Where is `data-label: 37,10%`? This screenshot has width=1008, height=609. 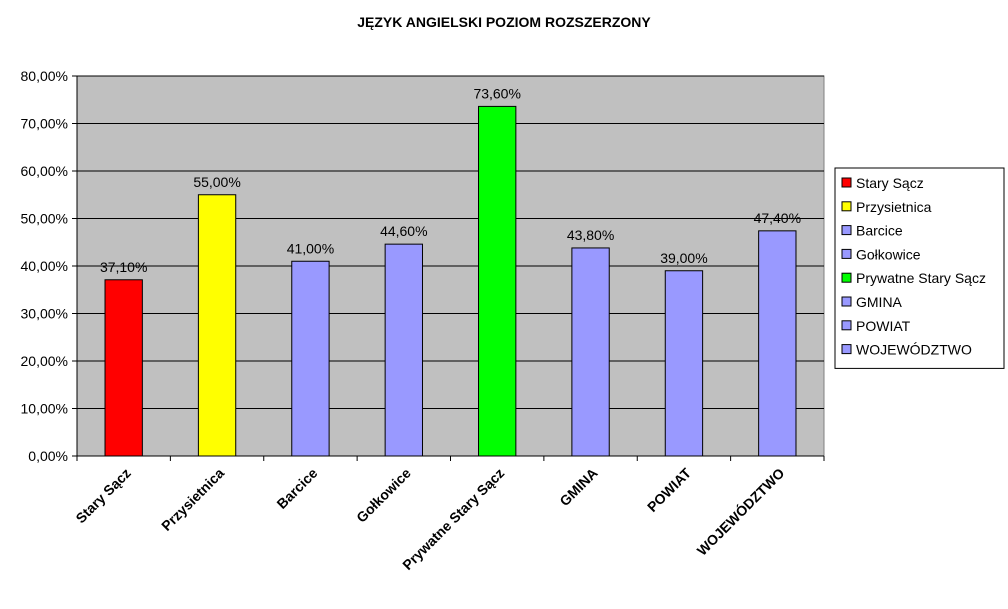
data-label: 37,10% is located at coordinates (123, 267).